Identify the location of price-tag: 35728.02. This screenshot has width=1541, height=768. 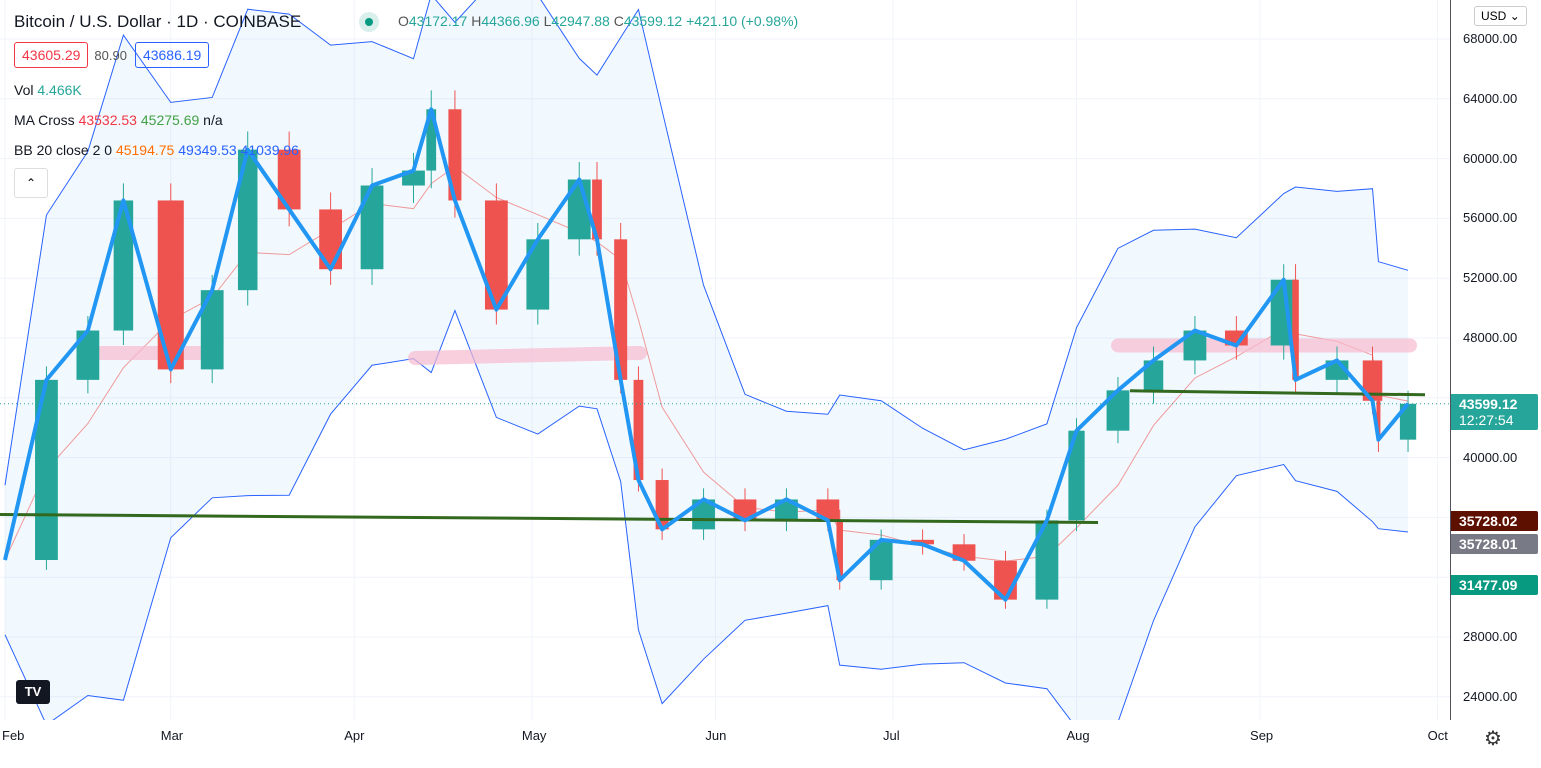
(1494, 521).